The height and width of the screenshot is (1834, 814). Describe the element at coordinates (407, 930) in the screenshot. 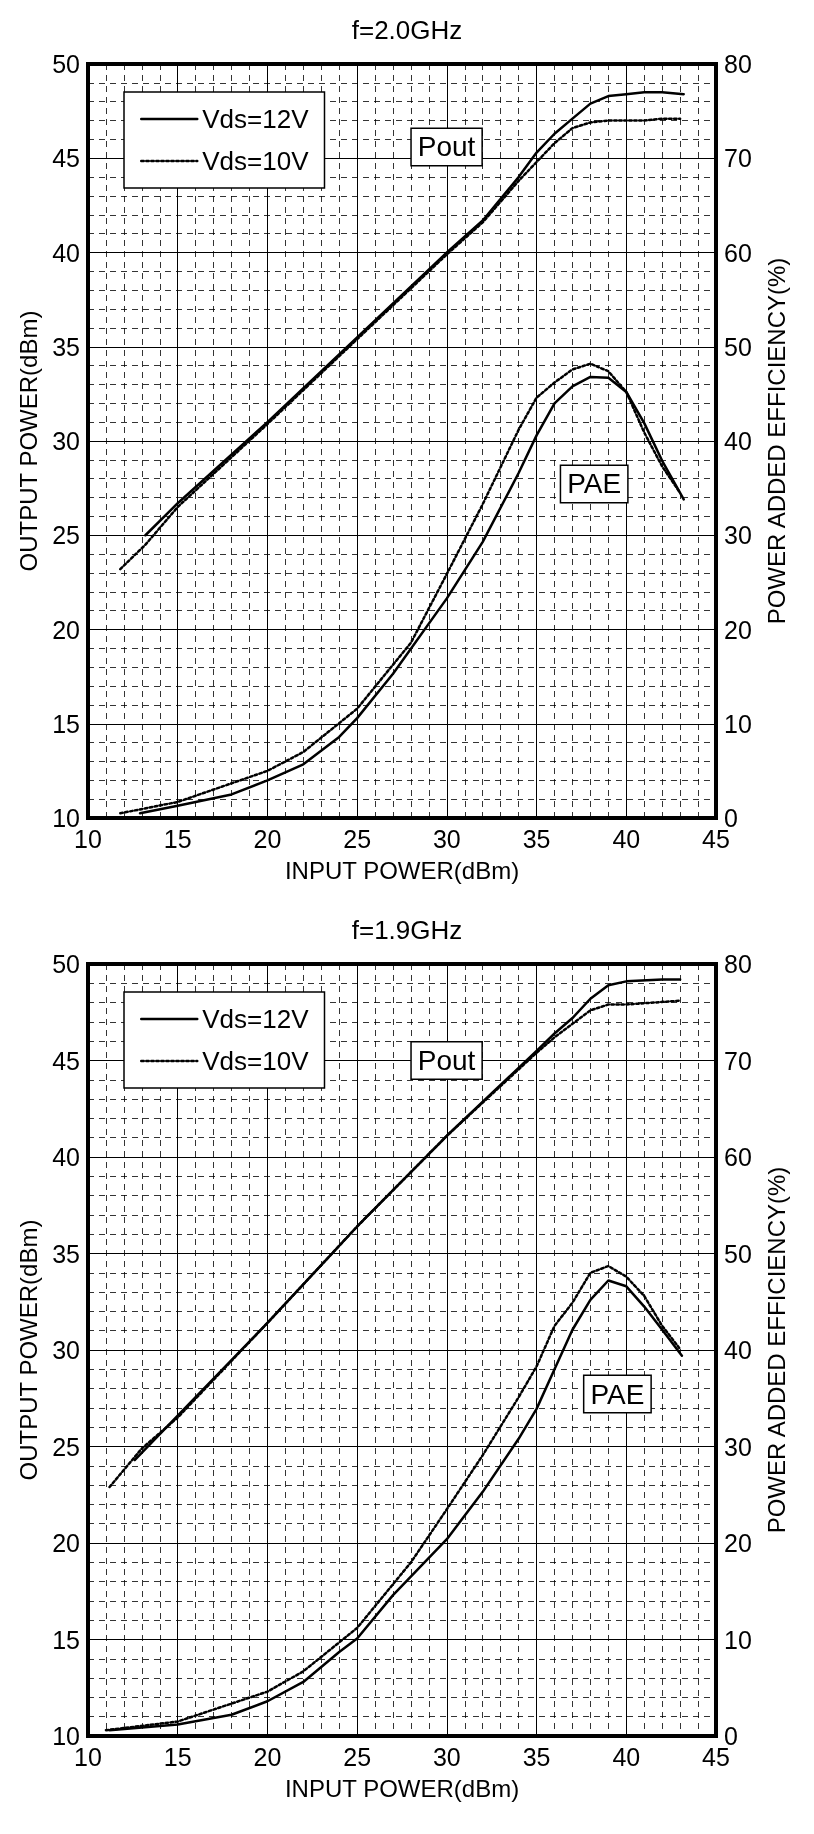

I see `chart-title: f=1.9GHz` at that location.